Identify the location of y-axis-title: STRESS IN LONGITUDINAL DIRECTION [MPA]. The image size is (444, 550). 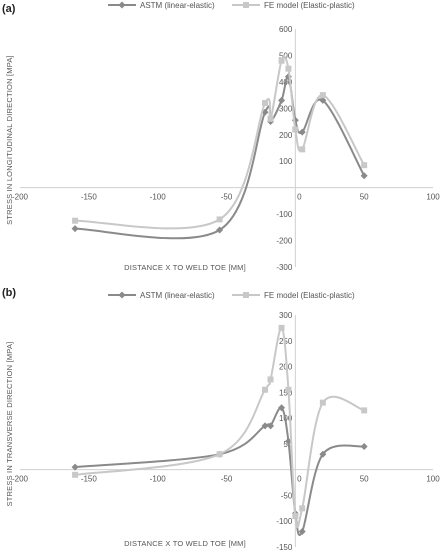
(9, 140).